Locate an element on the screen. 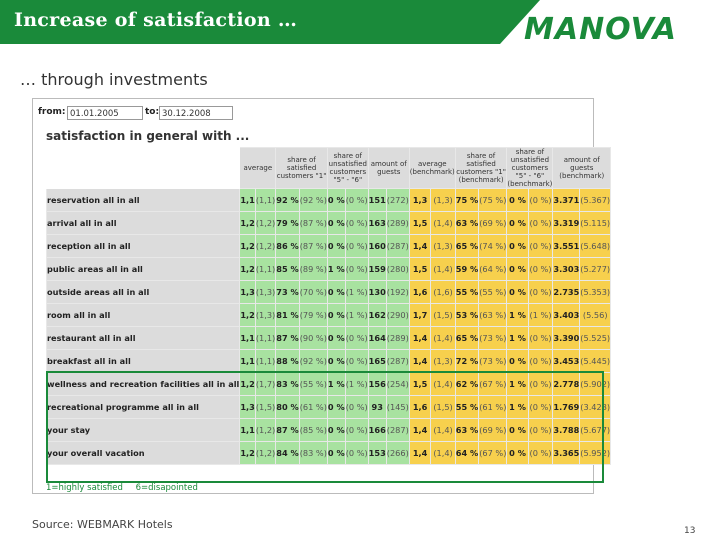 This screenshot has width=720, height=540. value-cell: 65 % is located at coordinates (467, 338).